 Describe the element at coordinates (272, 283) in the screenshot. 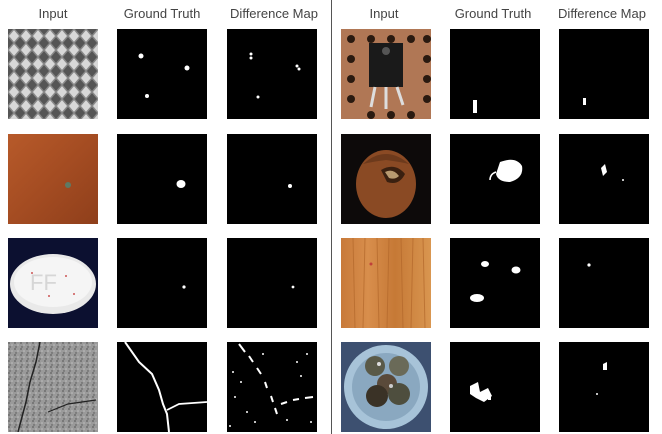

I see `diff-pill` at that location.